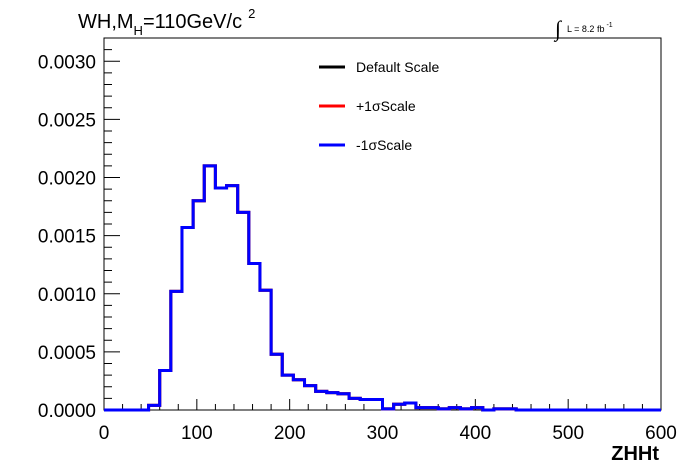 Image resolution: width=696 pixels, height=472 pixels. What do you see at coordinates (585, 29) in the screenshot?
I see `lumi-value: L = 8.2 fb` at bounding box center [585, 29].